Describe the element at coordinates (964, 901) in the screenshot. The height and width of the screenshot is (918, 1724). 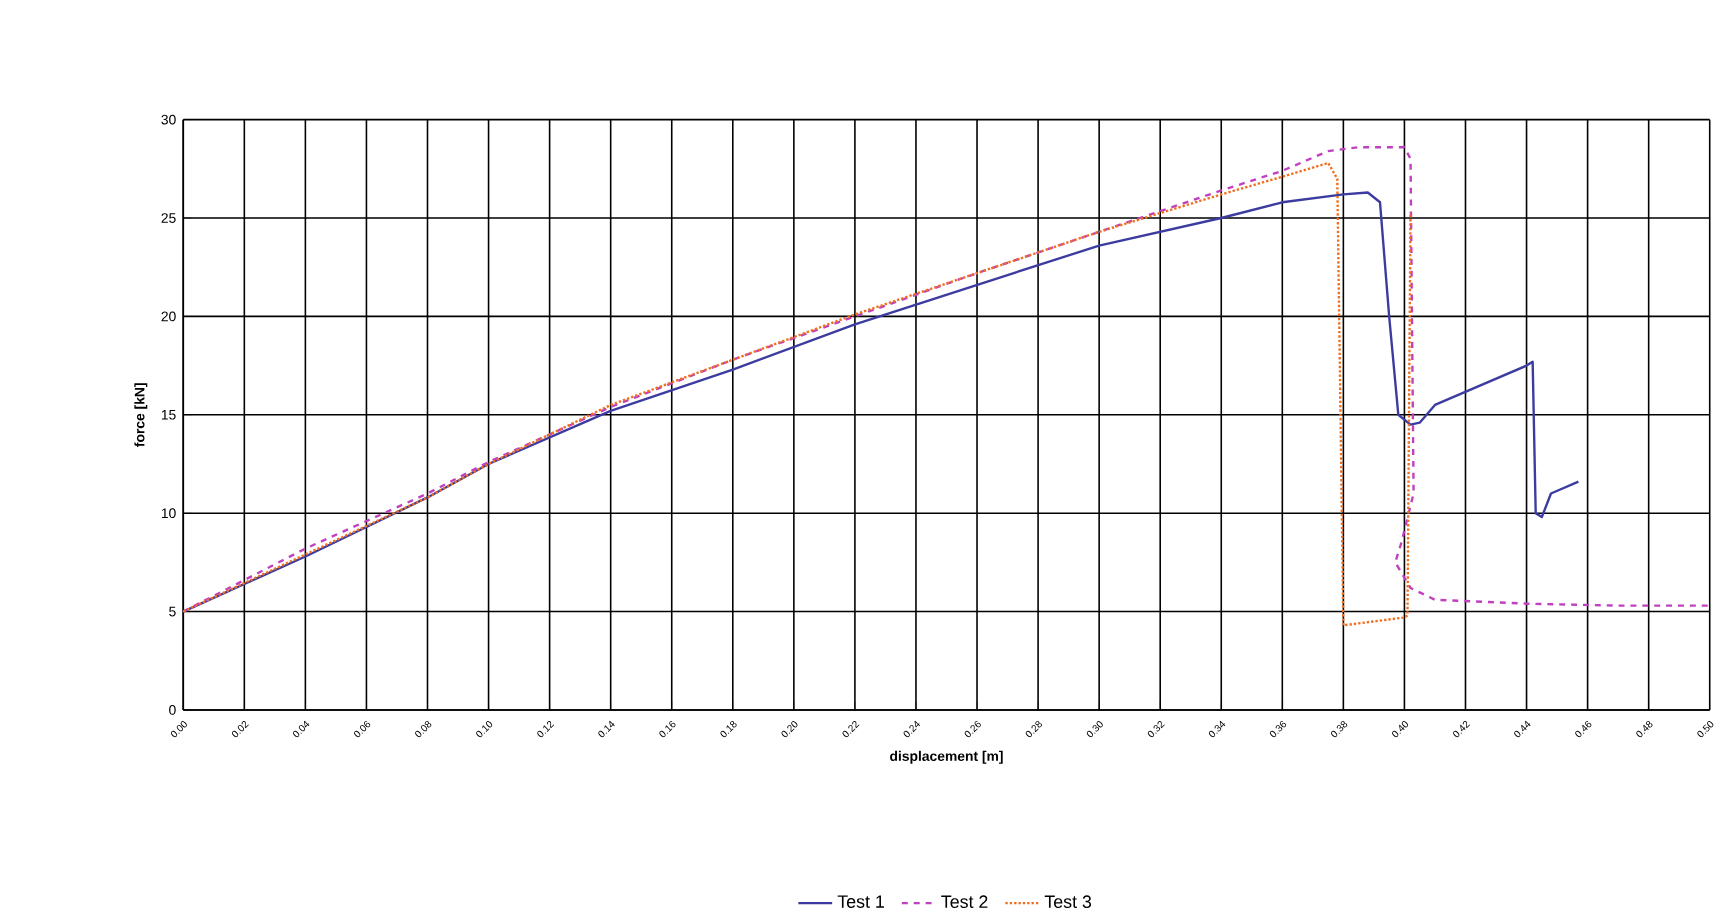
I see `legend-label: Test 2` at that location.